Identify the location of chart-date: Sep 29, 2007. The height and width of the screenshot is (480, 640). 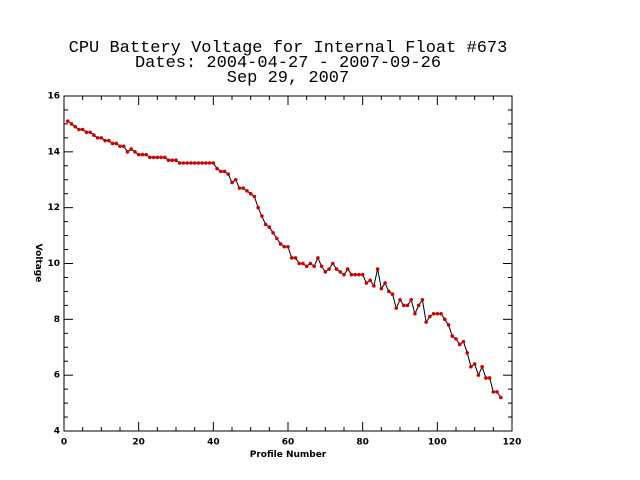
(288, 78).